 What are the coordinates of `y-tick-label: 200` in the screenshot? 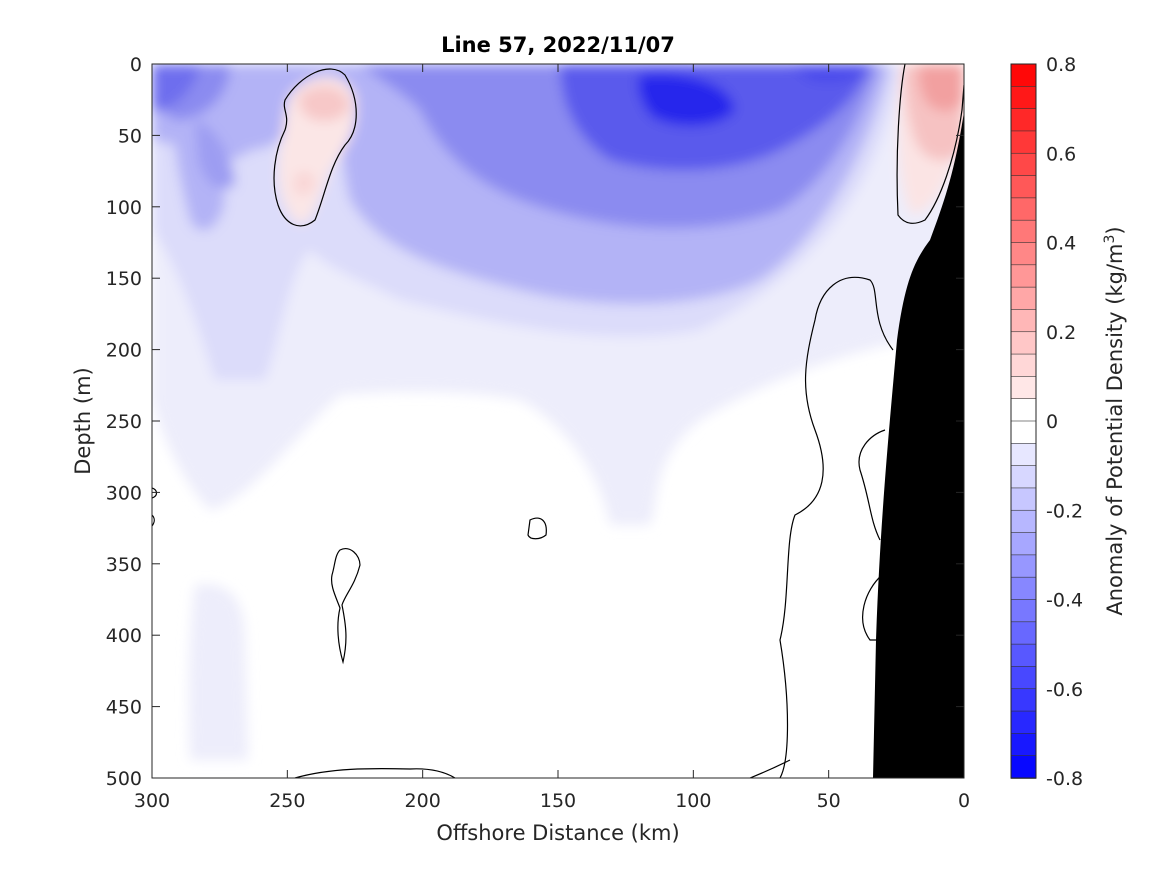 It's located at (124, 351).